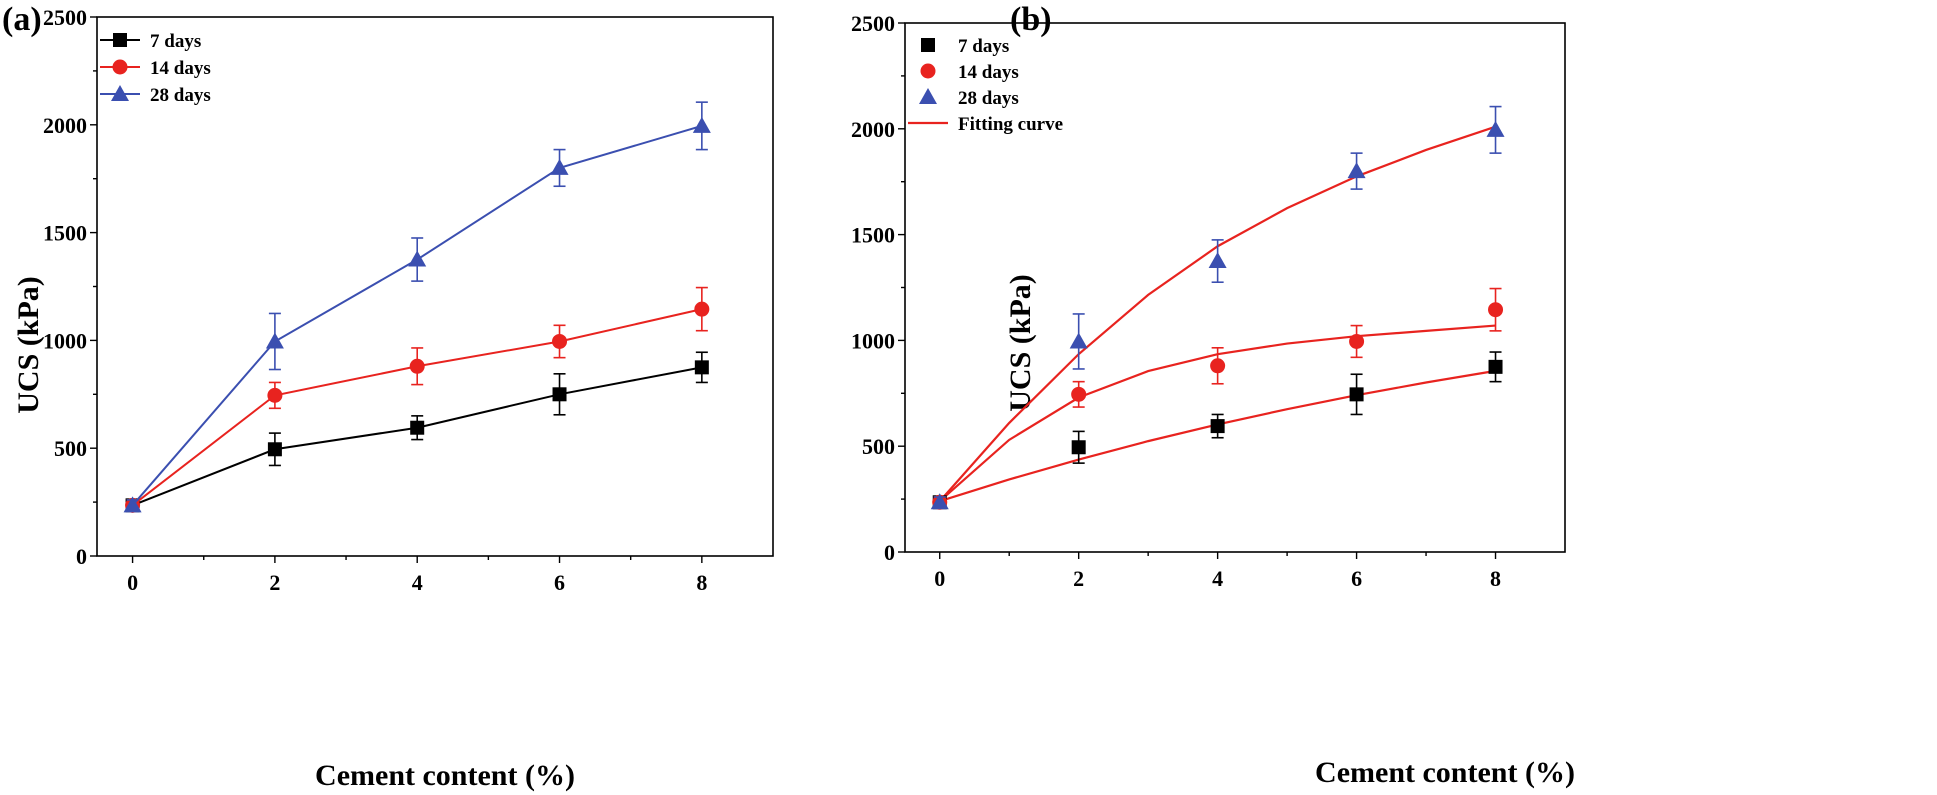 The image size is (1937, 795). I want to click on panel-b-label: (b), so click(1031, 19).